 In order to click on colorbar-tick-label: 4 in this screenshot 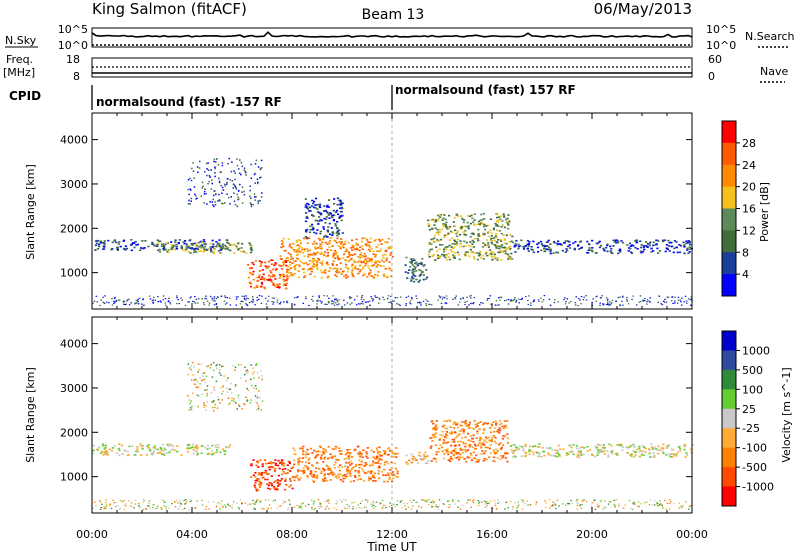, I will do `click(745, 274)`.